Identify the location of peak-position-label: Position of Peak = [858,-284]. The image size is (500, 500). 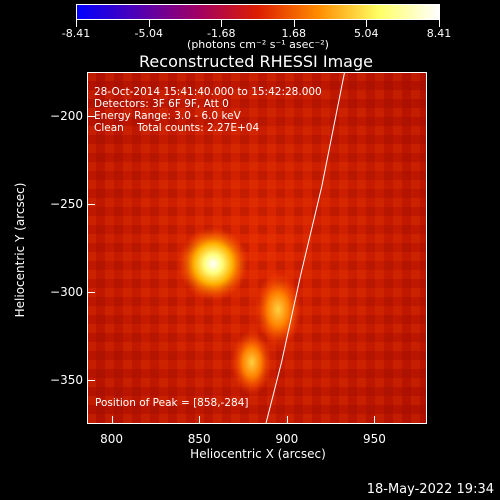
(172, 403).